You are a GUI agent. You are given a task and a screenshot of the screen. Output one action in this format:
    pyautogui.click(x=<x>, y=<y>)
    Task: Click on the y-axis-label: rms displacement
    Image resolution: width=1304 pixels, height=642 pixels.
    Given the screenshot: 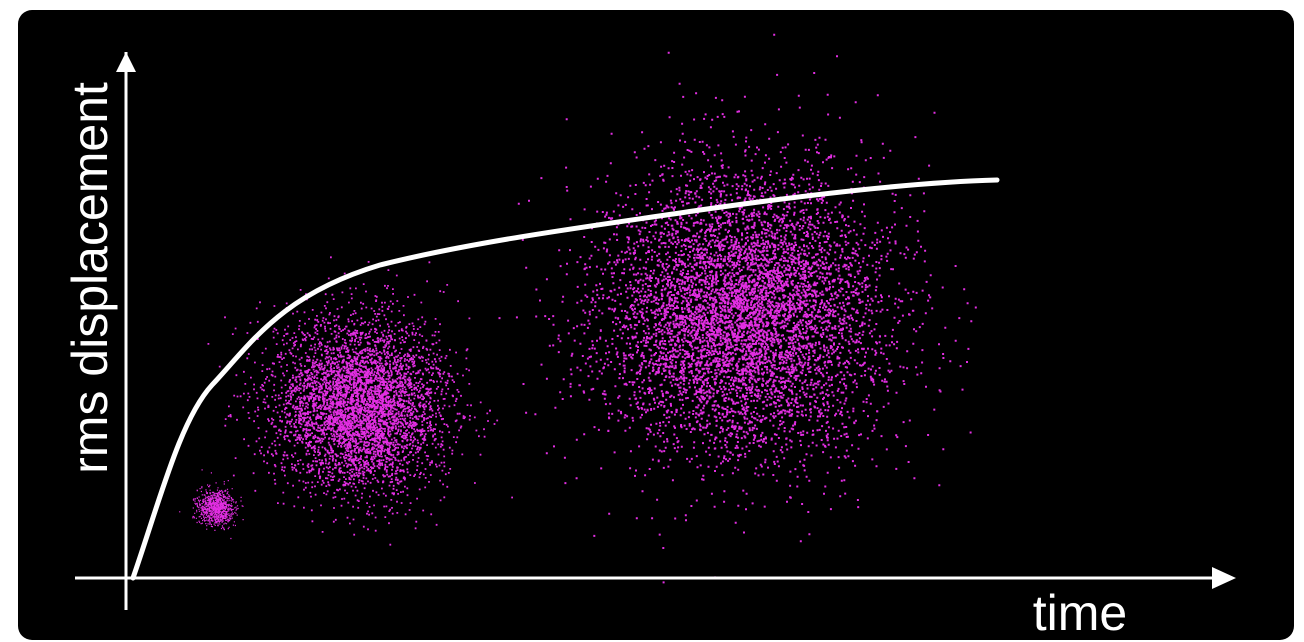 What is the action you would take?
    pyautogui.click(x=90, y=278)
    